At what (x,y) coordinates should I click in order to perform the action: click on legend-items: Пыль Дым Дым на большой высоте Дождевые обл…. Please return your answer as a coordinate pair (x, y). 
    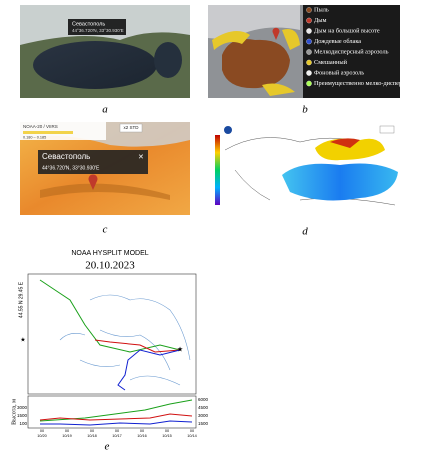
    Looking at the image, I should click on (361, 46).